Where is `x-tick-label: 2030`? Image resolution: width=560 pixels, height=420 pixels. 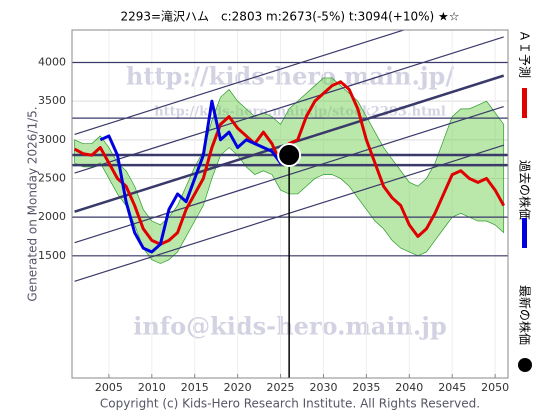 x-tick-label: 2030 is located at coordinates (323, 387).